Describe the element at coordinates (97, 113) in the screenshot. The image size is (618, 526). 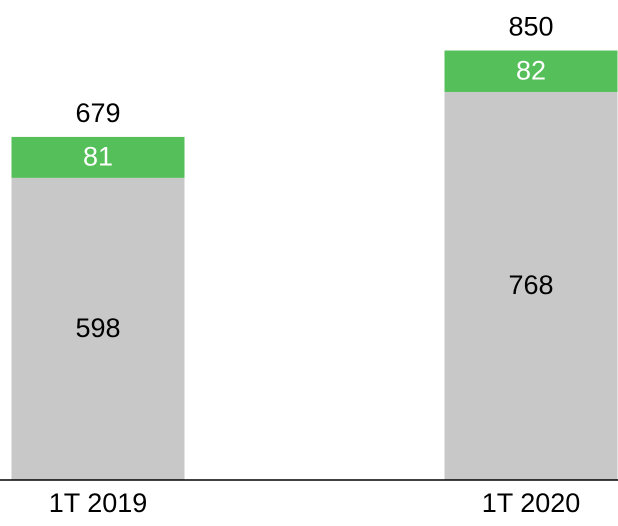
I see `total-label: 679` at that location.